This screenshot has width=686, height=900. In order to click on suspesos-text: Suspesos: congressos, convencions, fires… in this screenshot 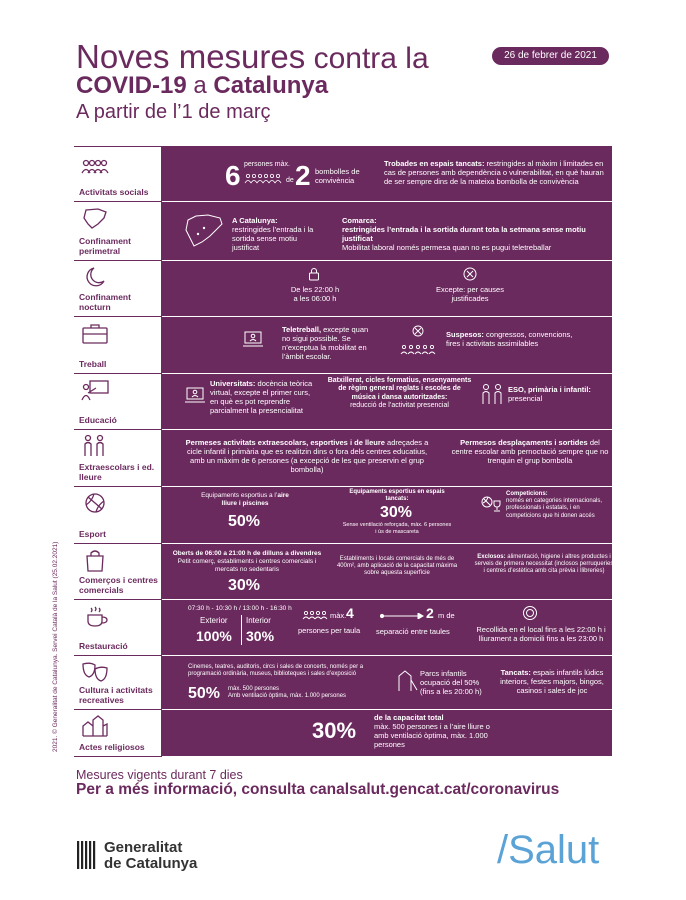, I will do `click(509, 339)`.